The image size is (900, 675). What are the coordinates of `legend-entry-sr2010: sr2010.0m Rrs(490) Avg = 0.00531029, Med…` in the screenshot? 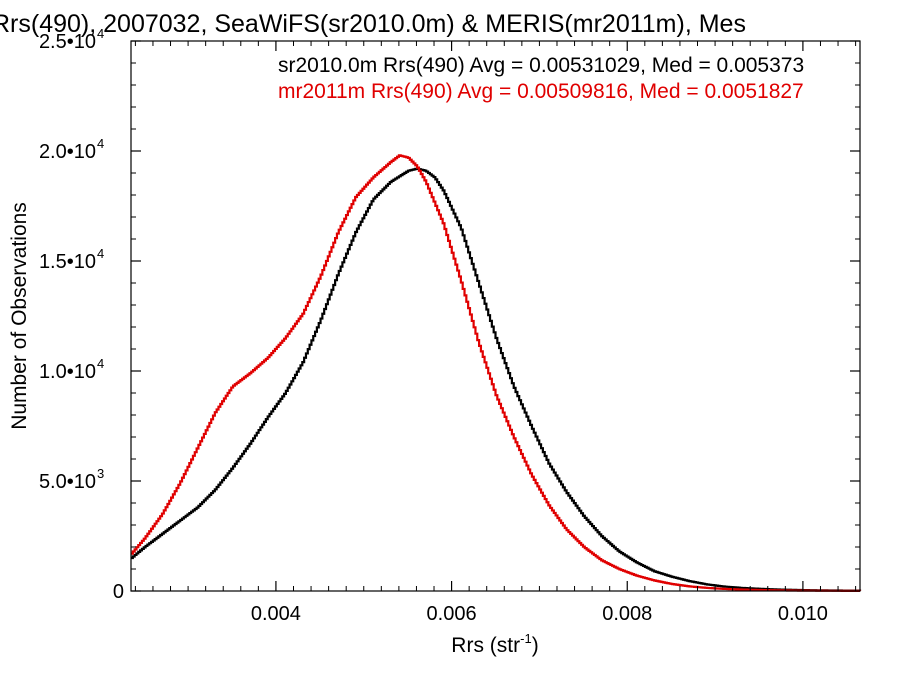 It's located at (541, 65).